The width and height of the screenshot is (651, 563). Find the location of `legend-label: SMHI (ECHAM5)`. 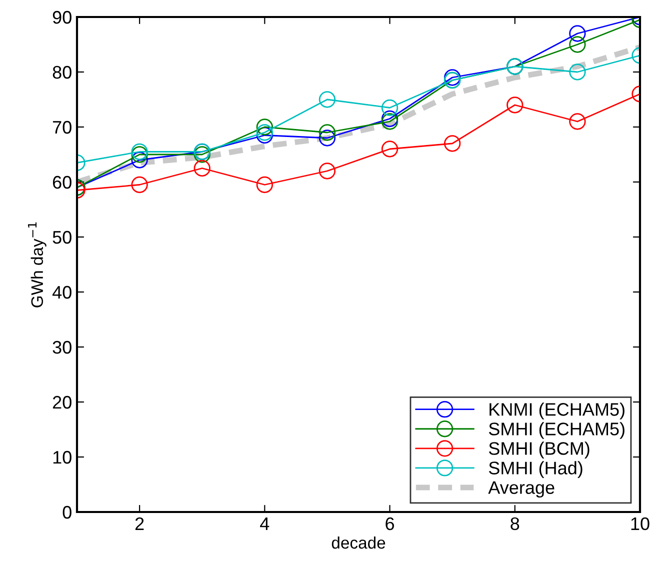

legend-label: SMHI (ECHAM5) is located at coordinates (556, 430).